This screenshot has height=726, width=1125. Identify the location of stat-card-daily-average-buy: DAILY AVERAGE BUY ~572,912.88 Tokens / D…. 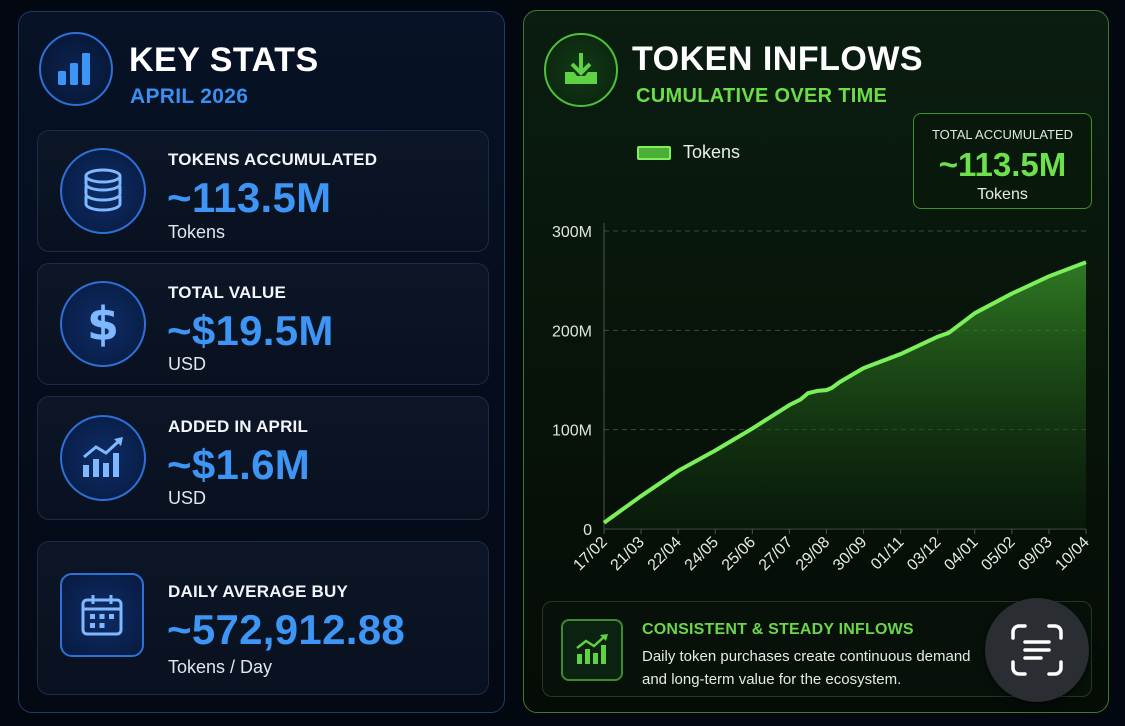
(263, 618).